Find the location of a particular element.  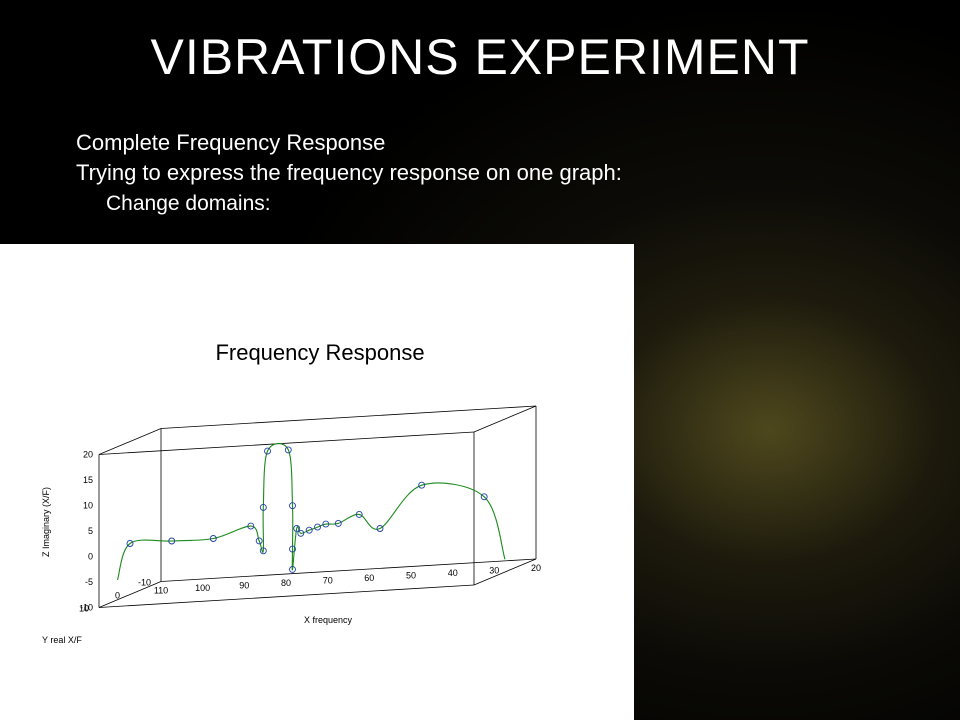

slide-title: VIBRATIONS EXPERIMENT is located at coordinates (480, 57).